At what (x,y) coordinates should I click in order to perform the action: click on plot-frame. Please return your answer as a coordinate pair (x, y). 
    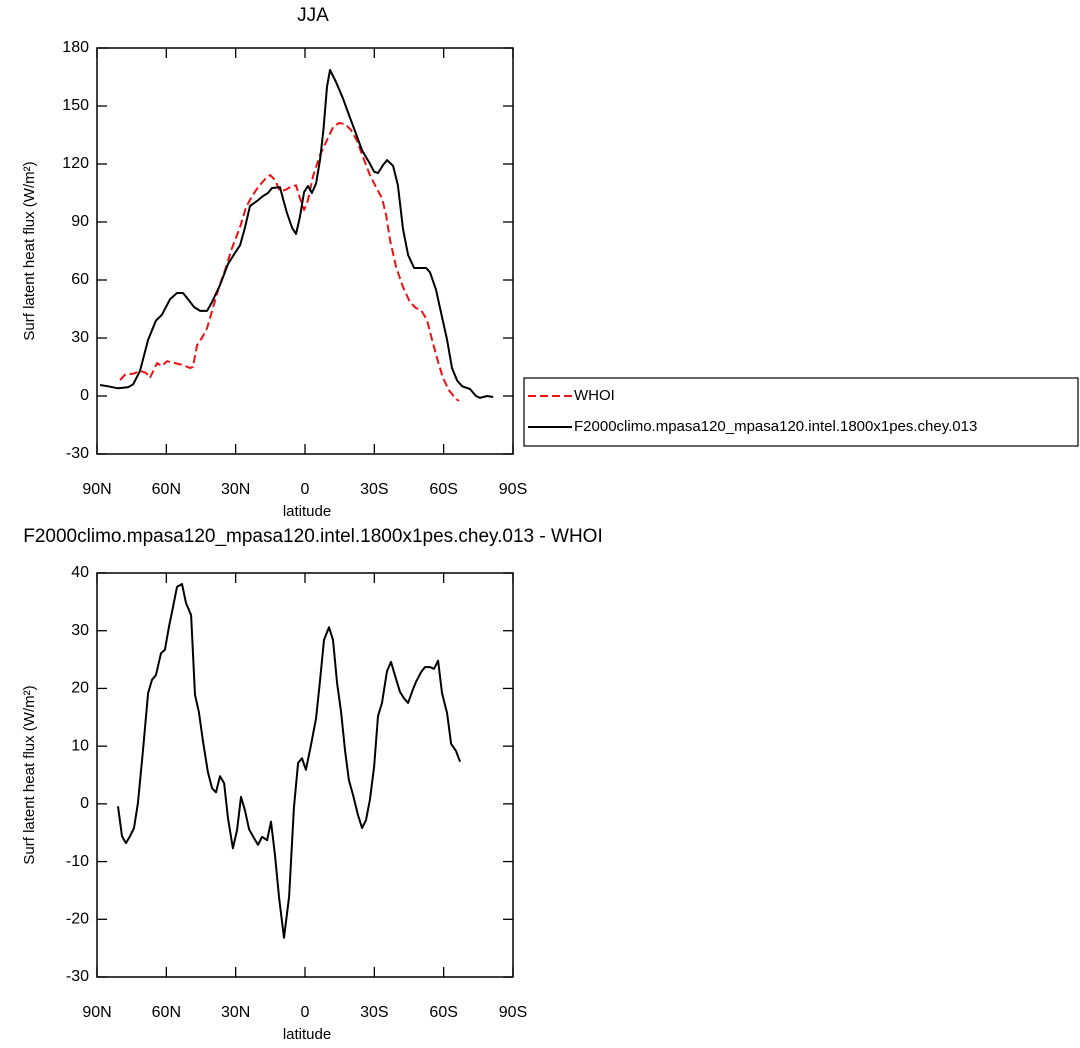
    Looking at the image, I should click on (305, 775).